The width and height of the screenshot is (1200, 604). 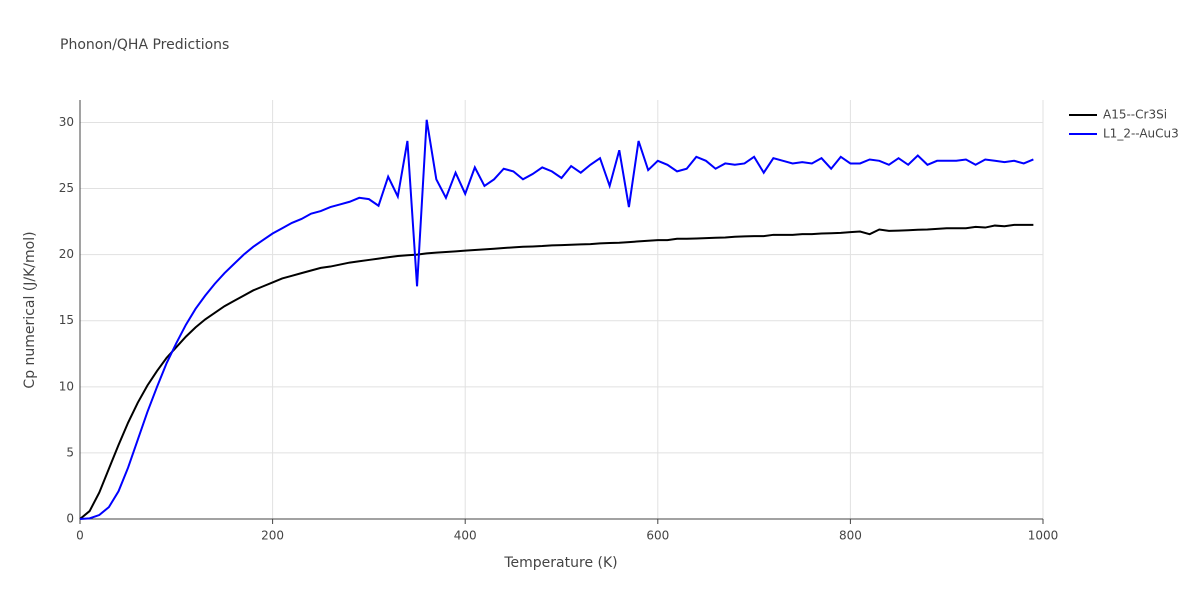 What do you see at coordinates (70, 452) in the screenshot?
I see `y-tick-label: 5` at bounding box center [70, 452].